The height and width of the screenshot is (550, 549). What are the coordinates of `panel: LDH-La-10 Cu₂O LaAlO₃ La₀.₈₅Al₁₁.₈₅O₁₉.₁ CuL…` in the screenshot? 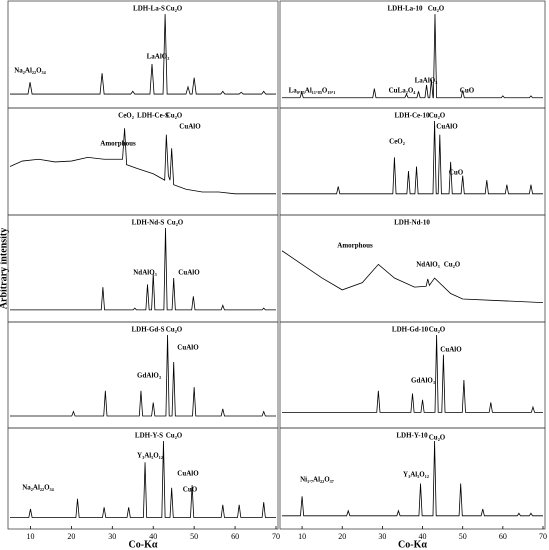 It's located at (412, 54).